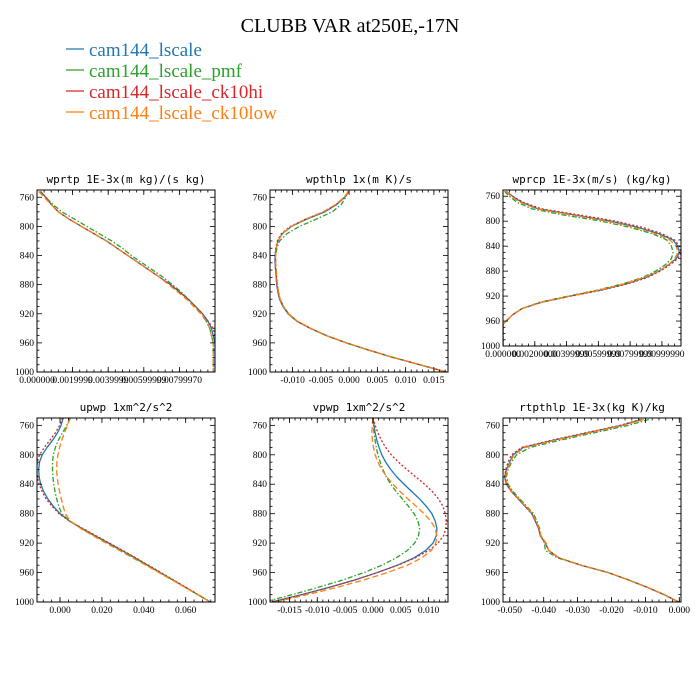  What do you see at coordinates (143, 381) in the screenshot?
I see `x-tick-label: 0.00599999` at bounding box center [143, 381].